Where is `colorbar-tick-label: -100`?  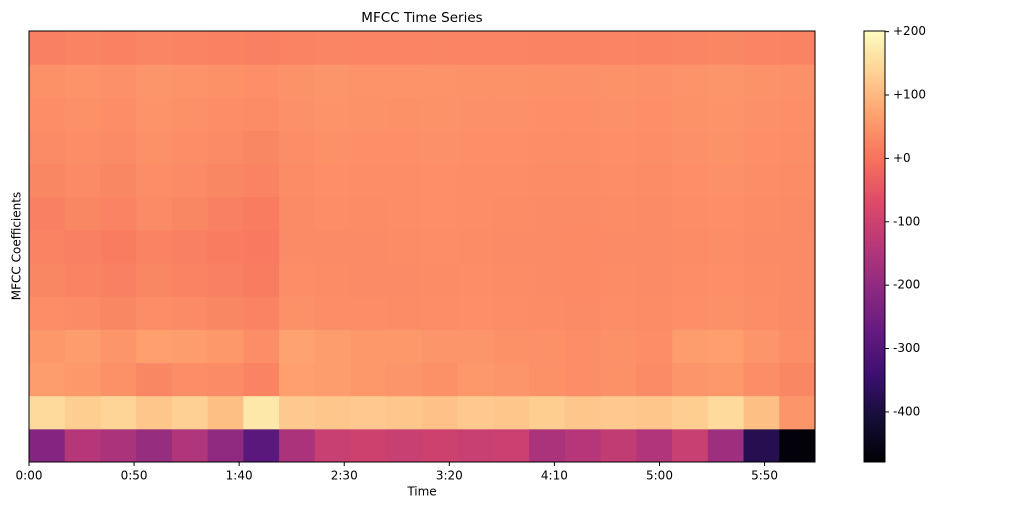 colorbar-tick-label: -100 is located at coordinates (906, 221).